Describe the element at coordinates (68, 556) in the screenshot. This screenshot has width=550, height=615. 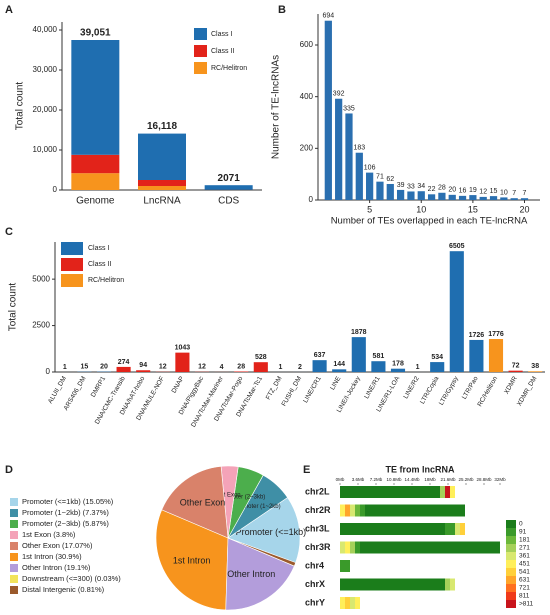
I see `legend-value: (30.9%)` at that location.